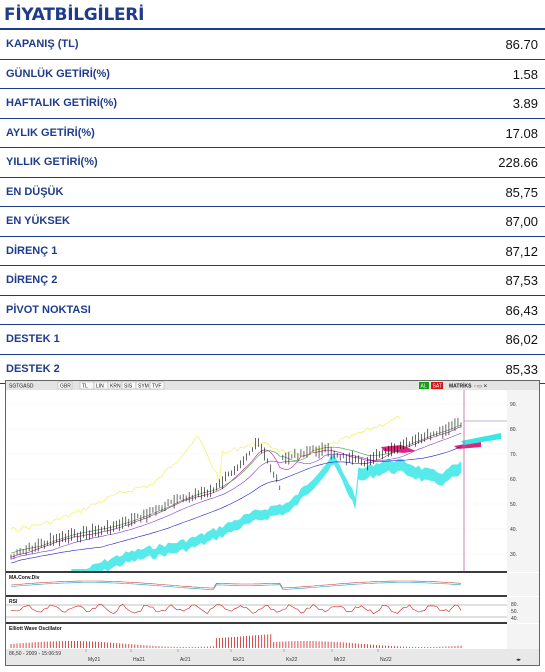 The width and height of the screenshot is (545, 672). I want to click on toolbar-button-label: SYM, so click(143, 387).